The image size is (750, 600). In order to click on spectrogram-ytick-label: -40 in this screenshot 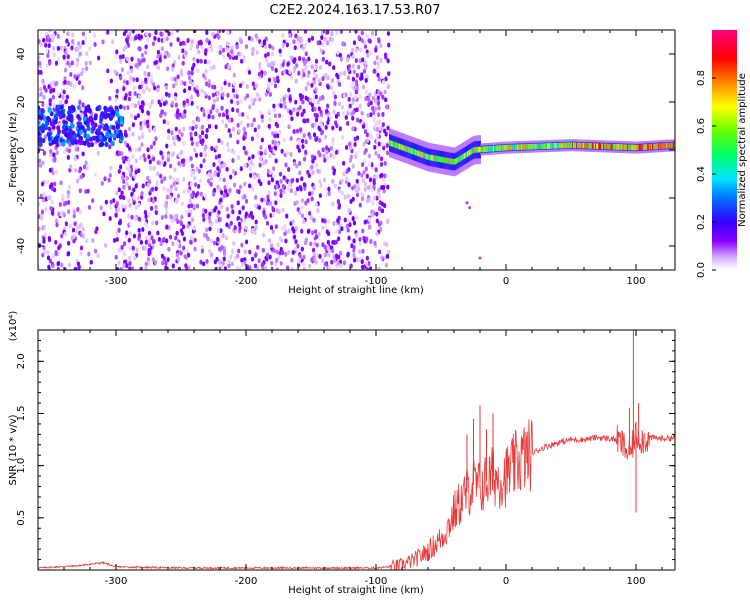, I will do `click(21, 246)`.